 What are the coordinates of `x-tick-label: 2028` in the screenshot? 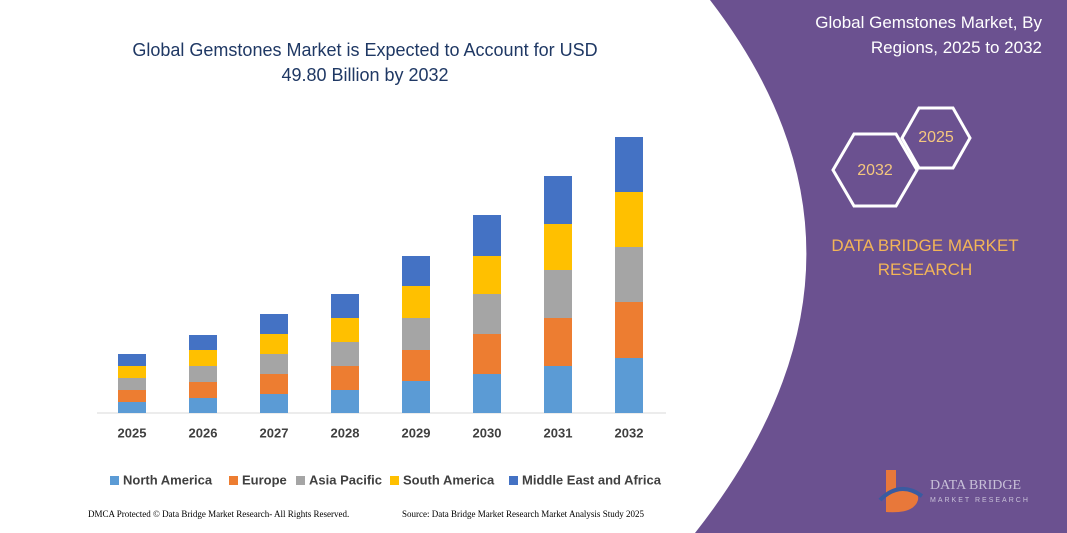 It's located at (345, 432).